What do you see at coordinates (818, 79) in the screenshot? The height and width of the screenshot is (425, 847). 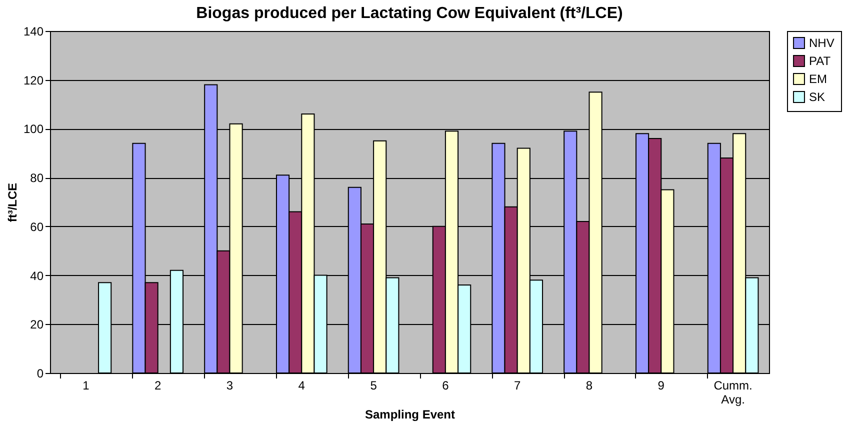 I see `legend-label: EM` at bounding box center [818, 79].